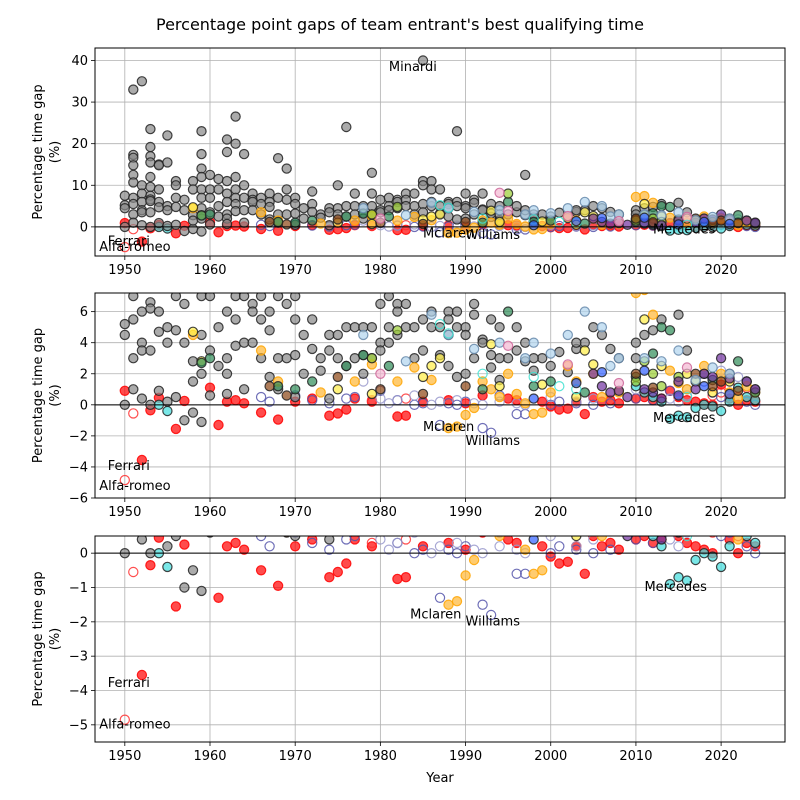  What do you see at coordinates (124, 270) in the screenshot?
I see `x-tick-label: 1950` at bounding box center [124, 270].